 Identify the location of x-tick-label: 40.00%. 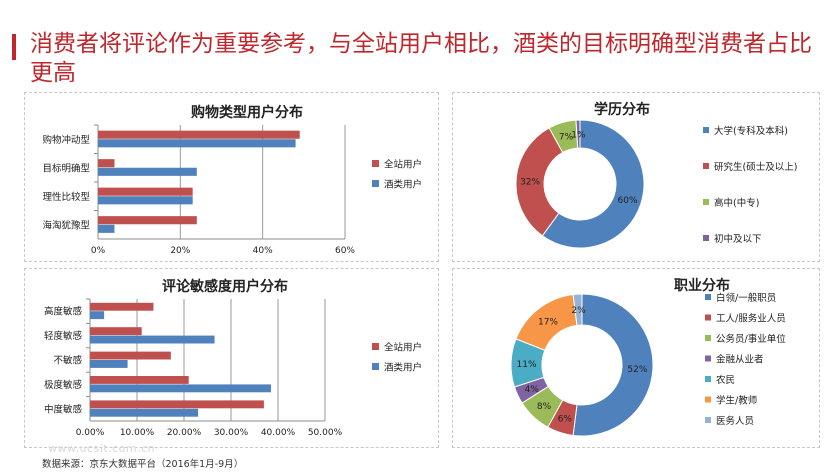
(278, 433).